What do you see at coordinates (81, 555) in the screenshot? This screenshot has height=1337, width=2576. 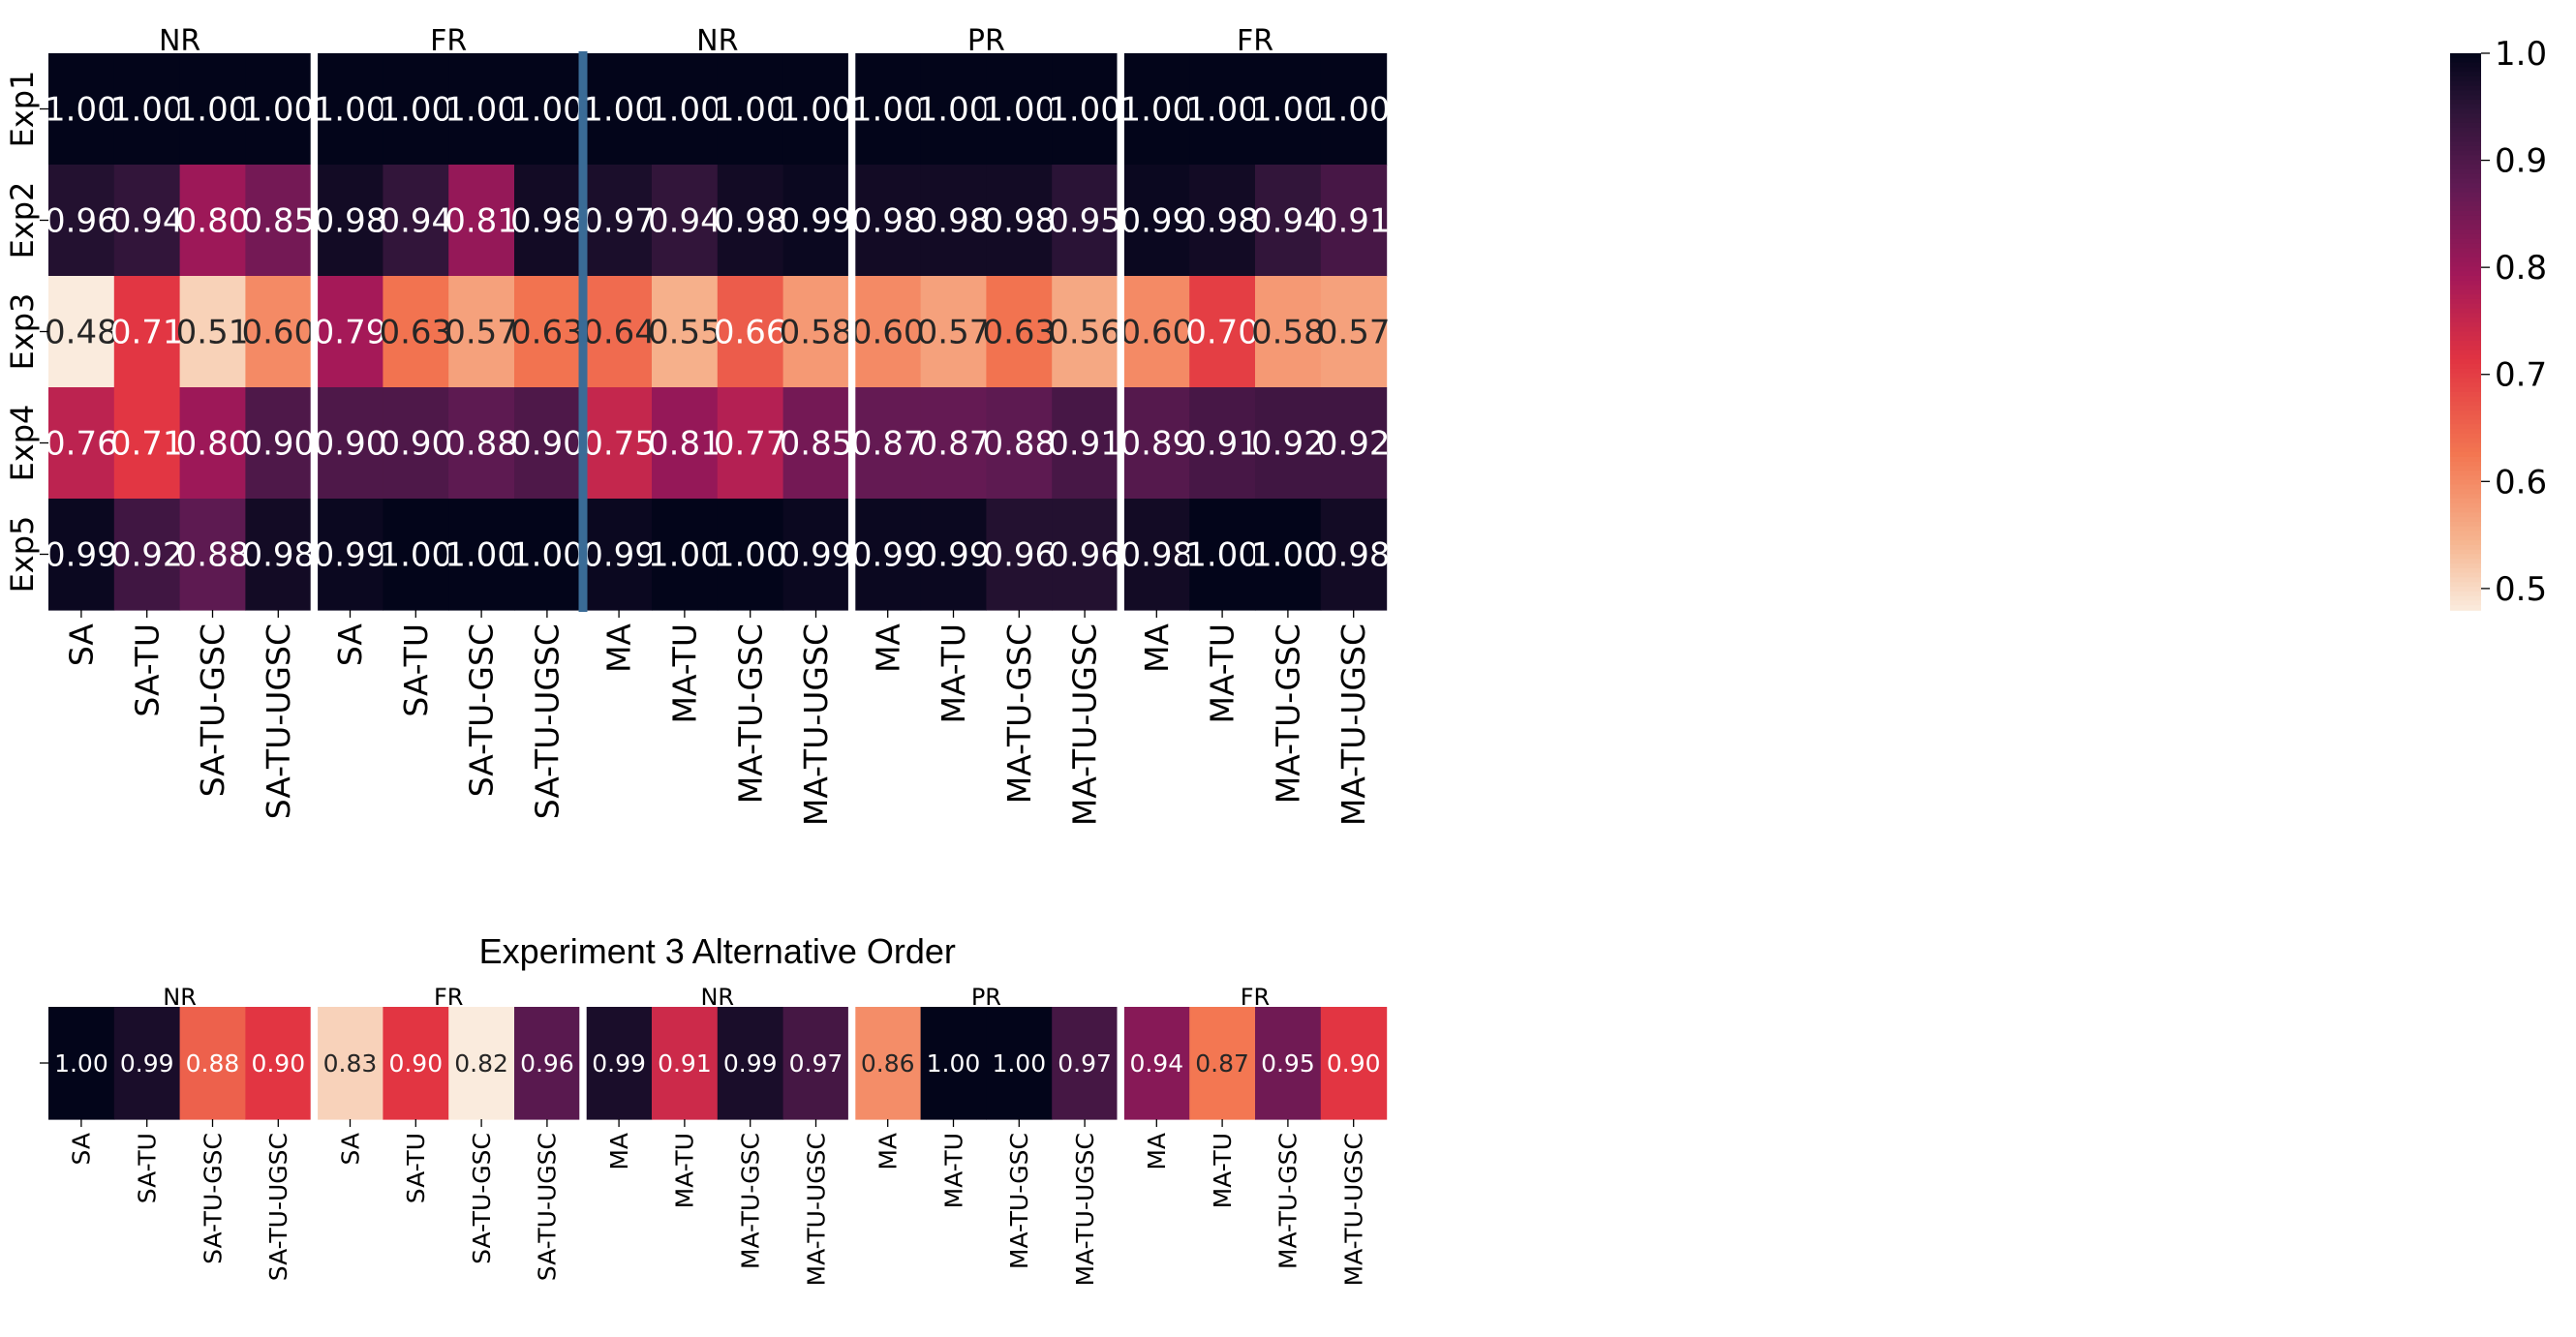 I see `cell-value: 0.99` at bounding box center [81, 555].